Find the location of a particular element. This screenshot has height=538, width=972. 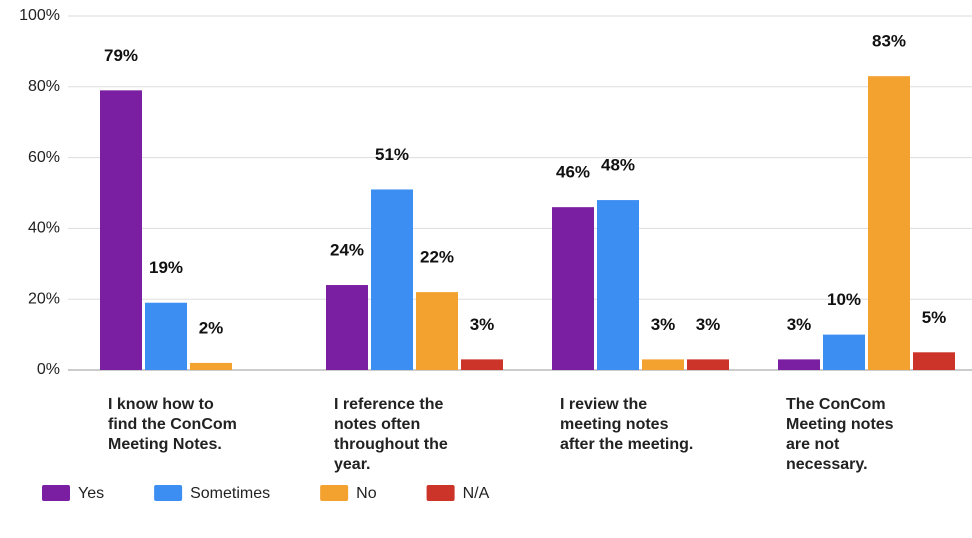

data-label: 5% is located at coordinates (934, 317).